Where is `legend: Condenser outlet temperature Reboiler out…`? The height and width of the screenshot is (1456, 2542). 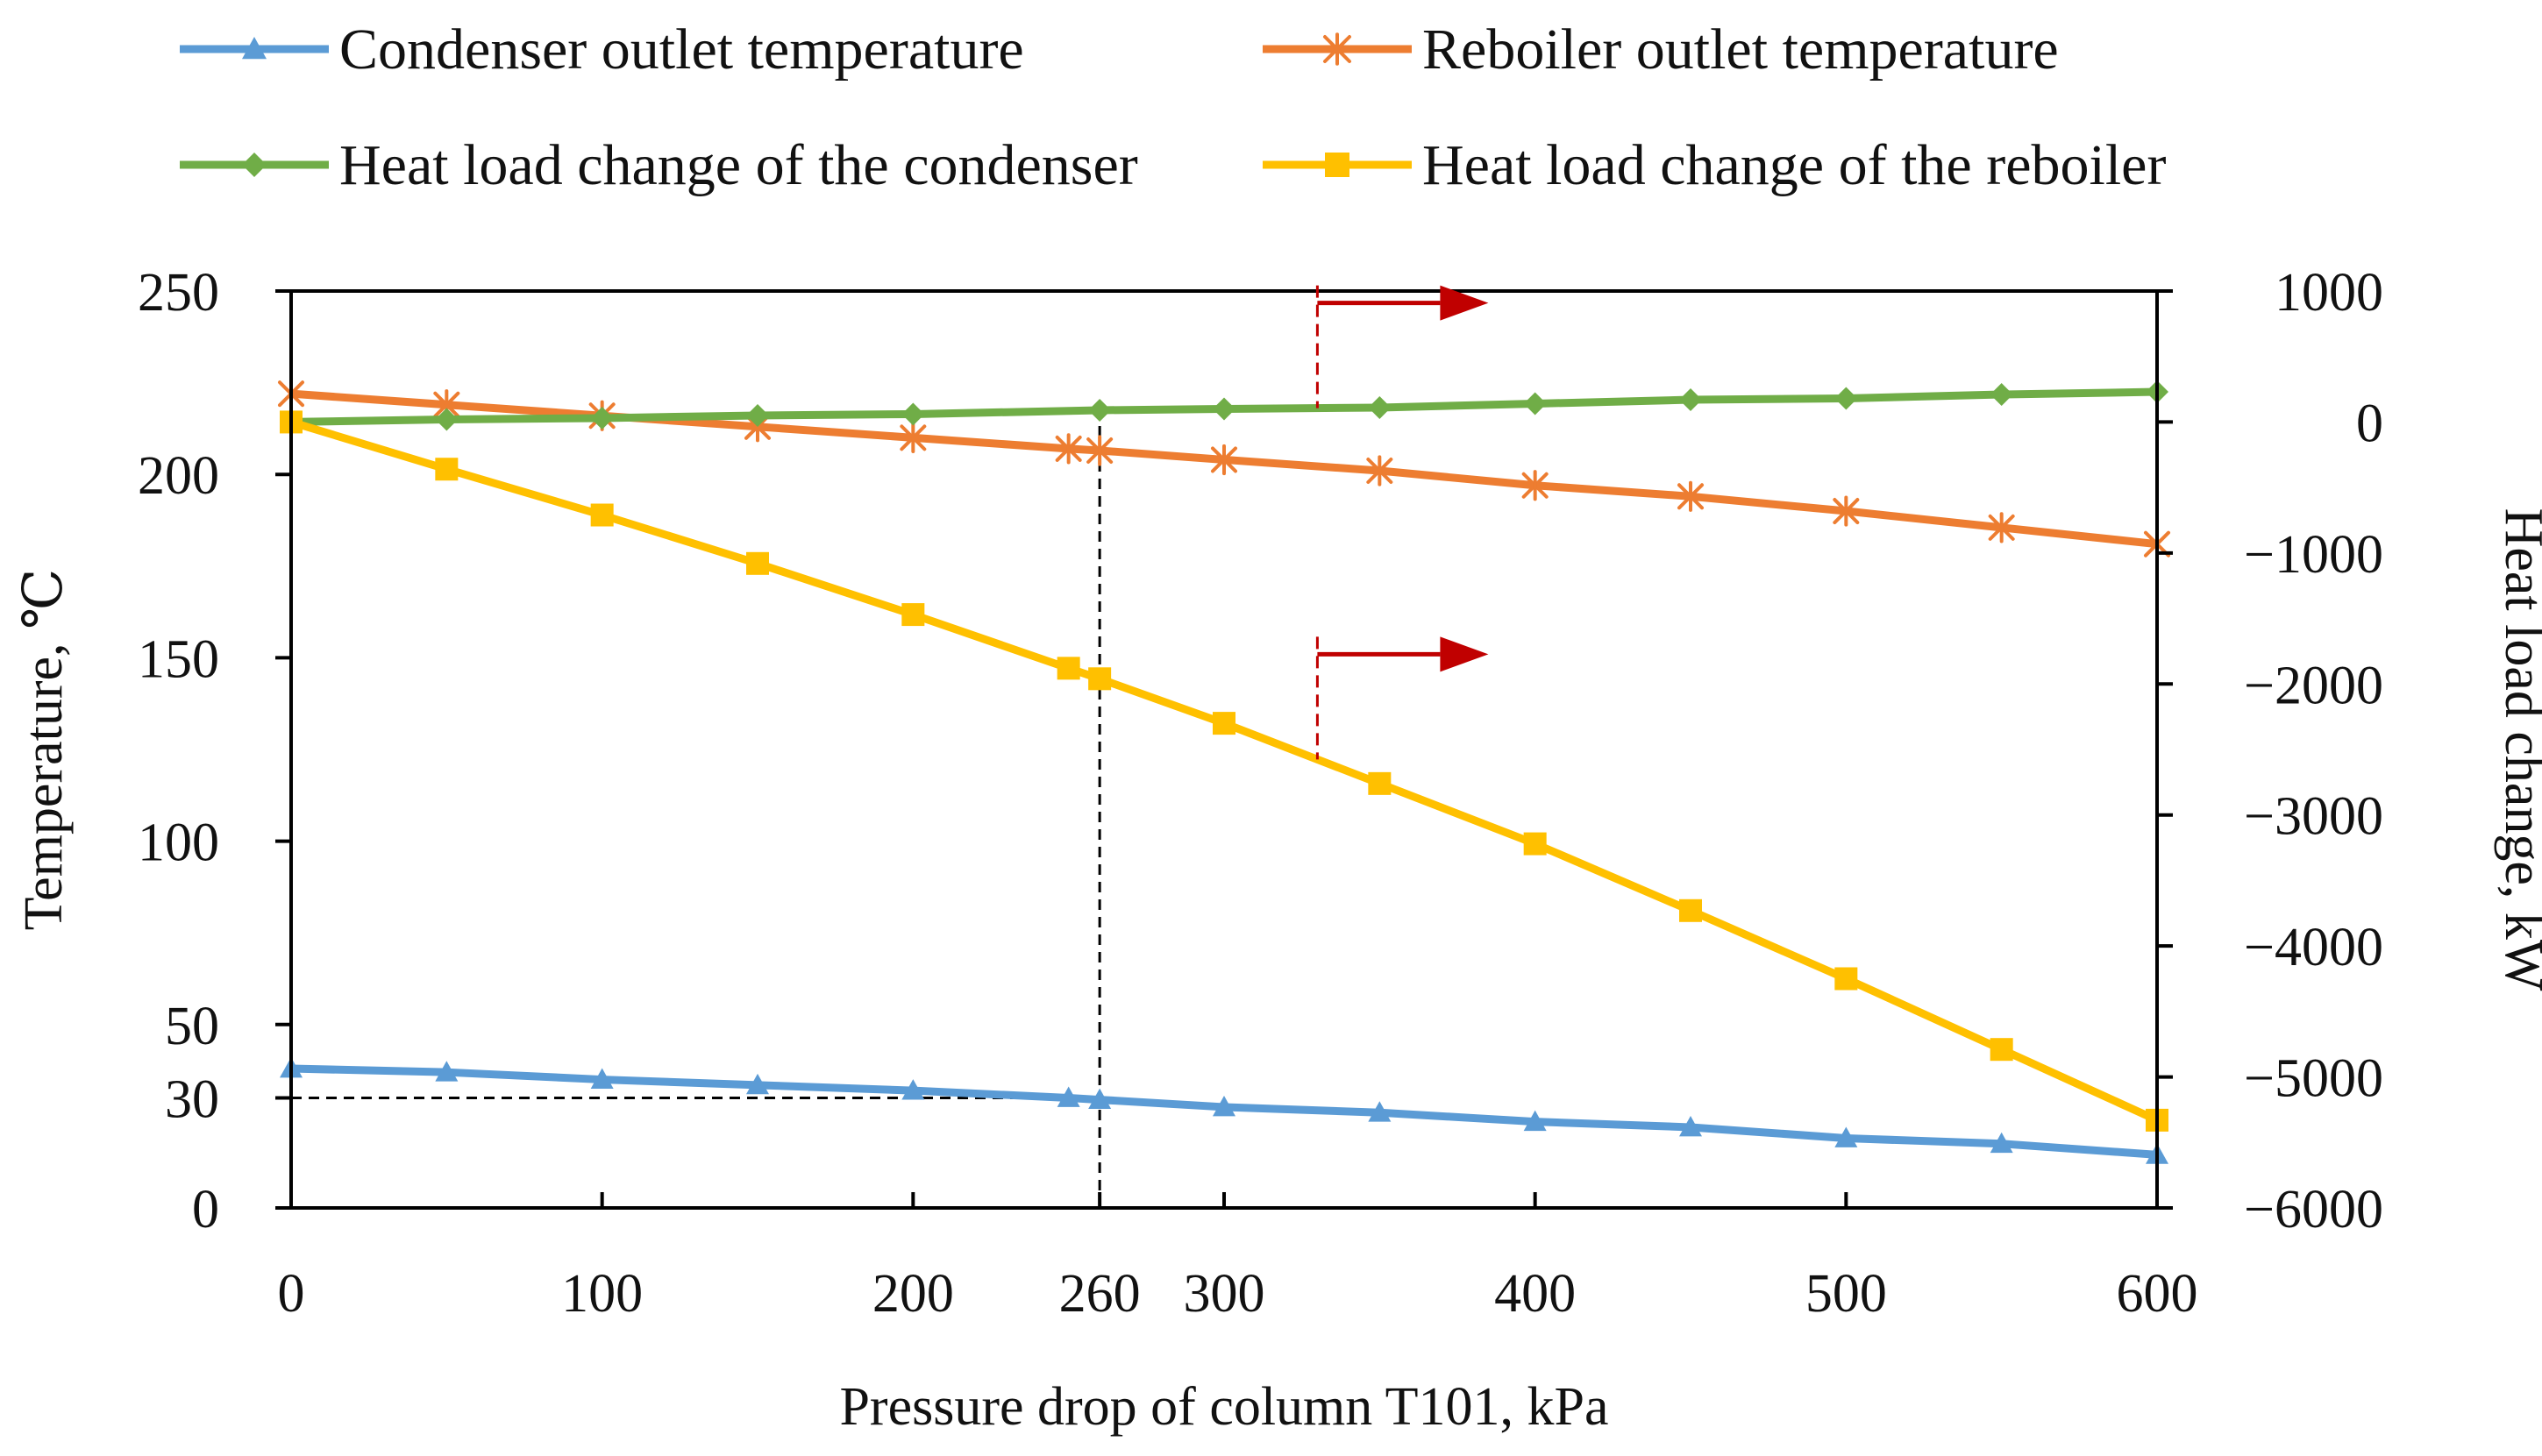
legend: Condenser outlet temperature Reboiler out… is located at coordinates (1173, 107).